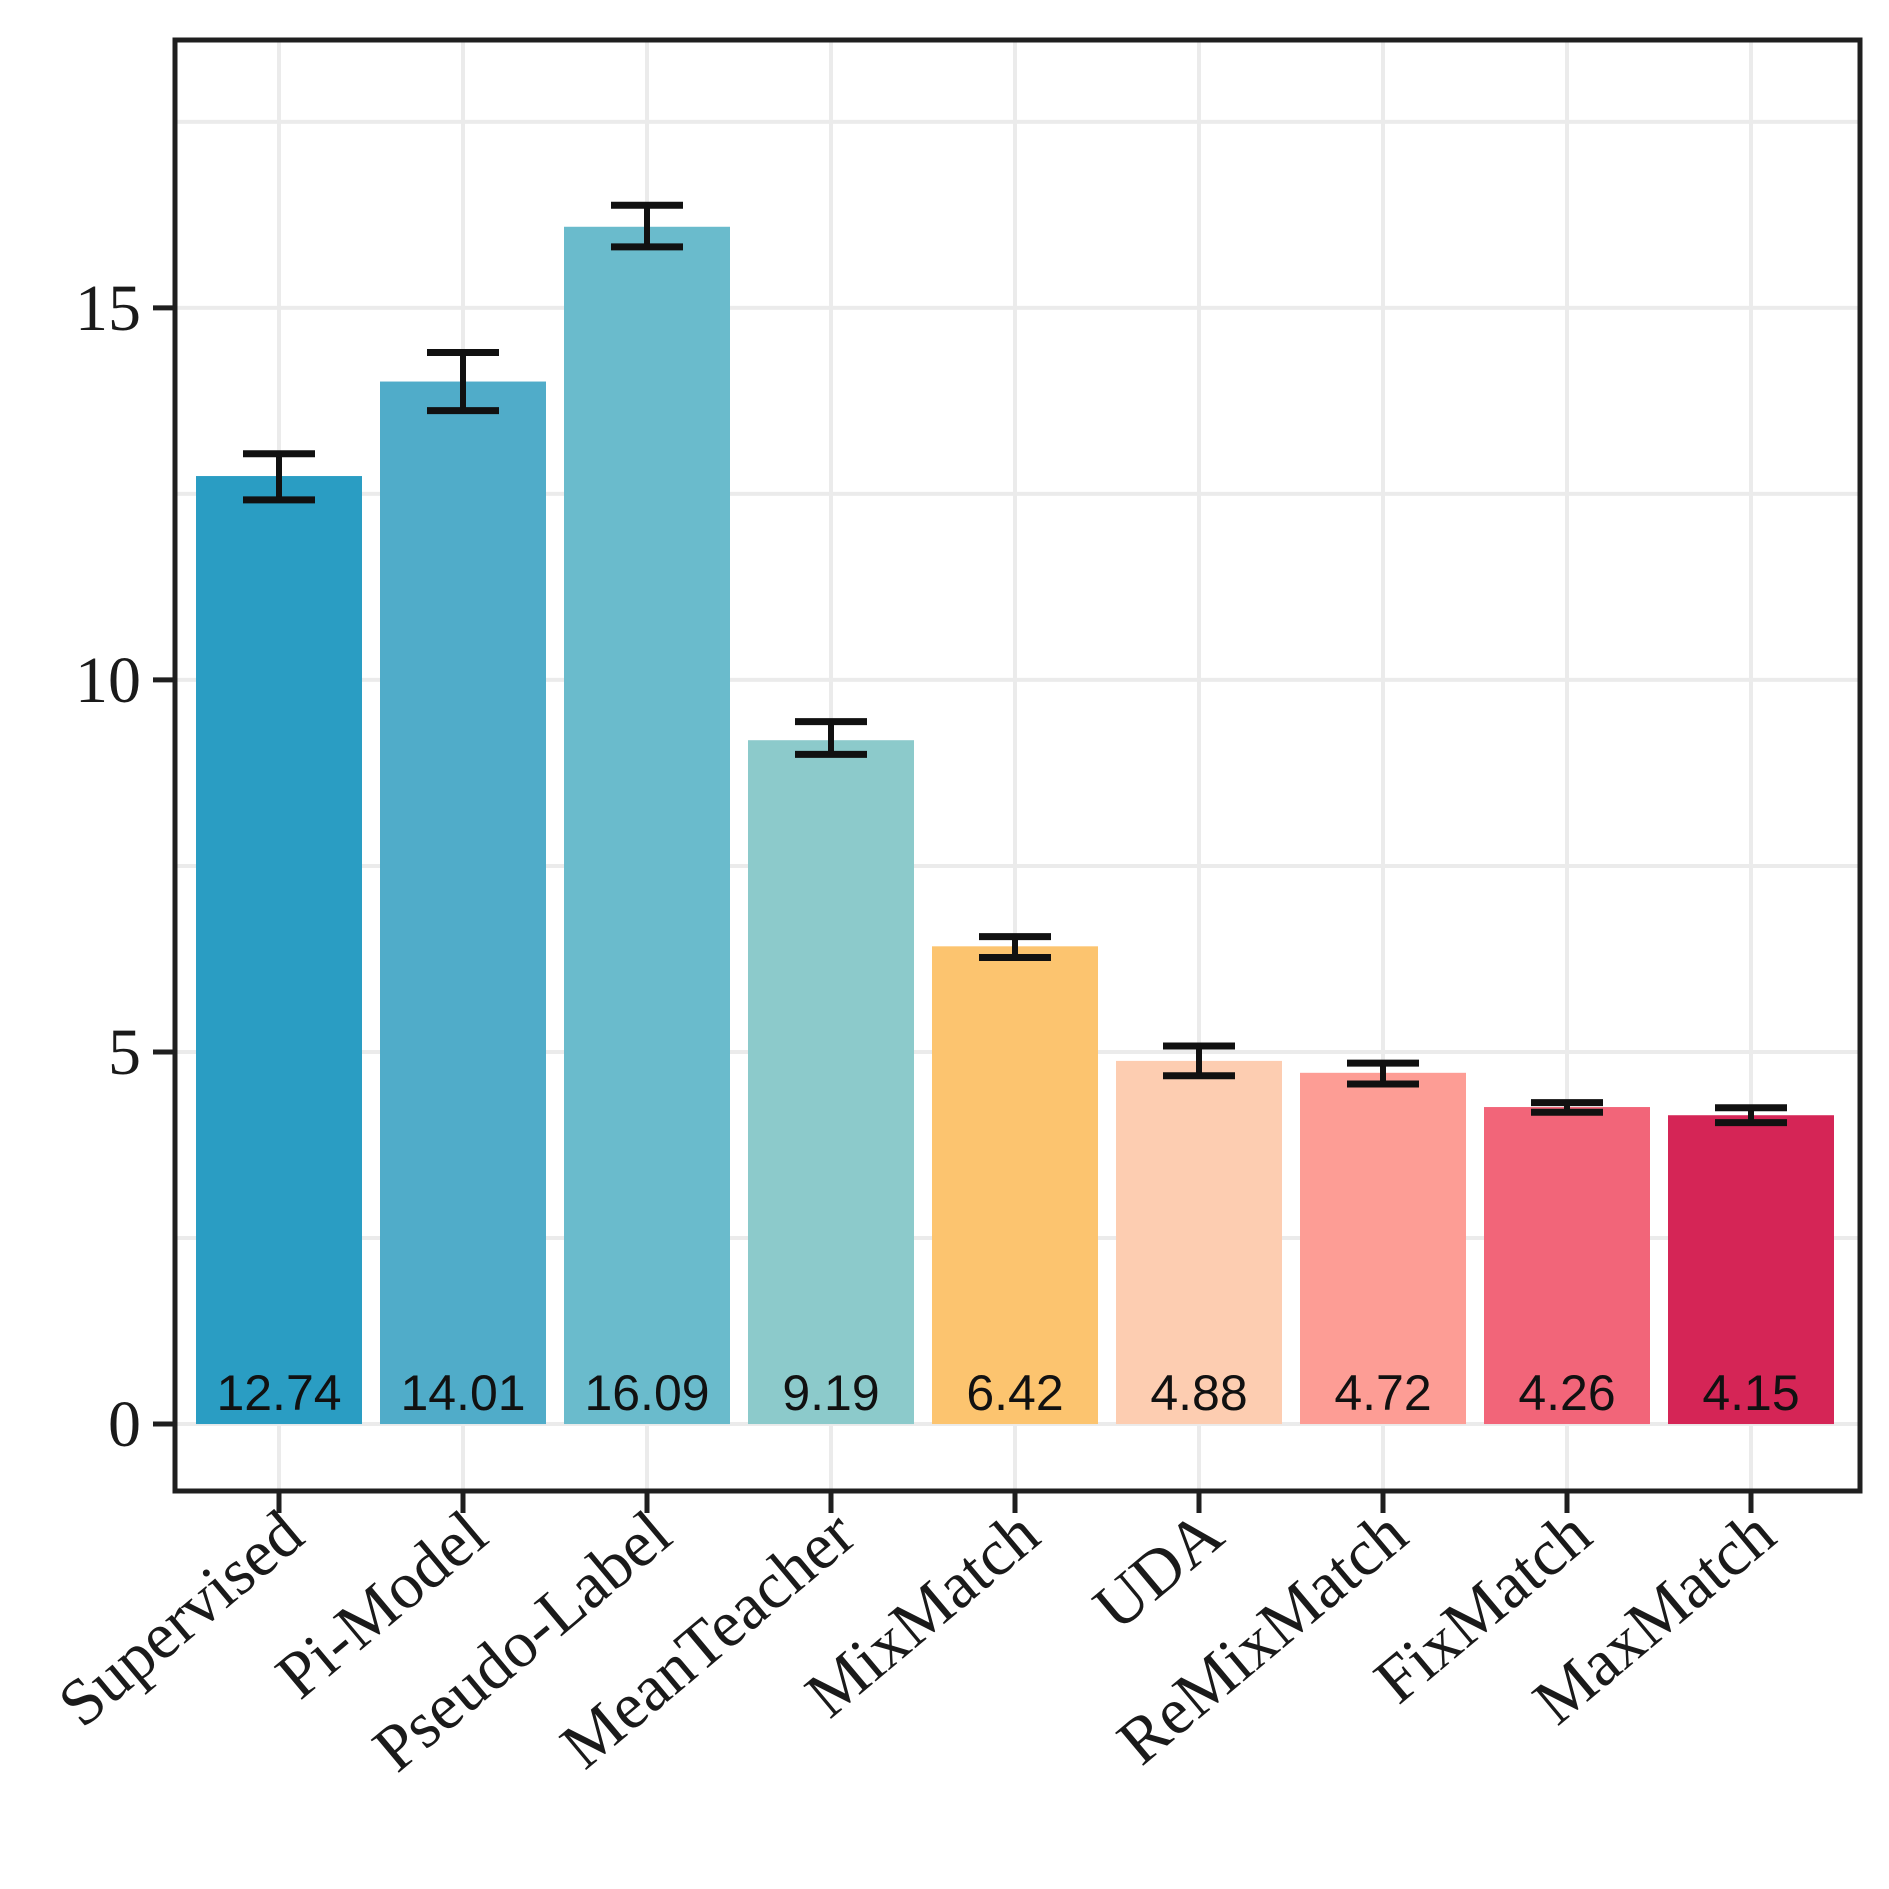  I want to click on y-tick-label: 10, so click(108, 680).